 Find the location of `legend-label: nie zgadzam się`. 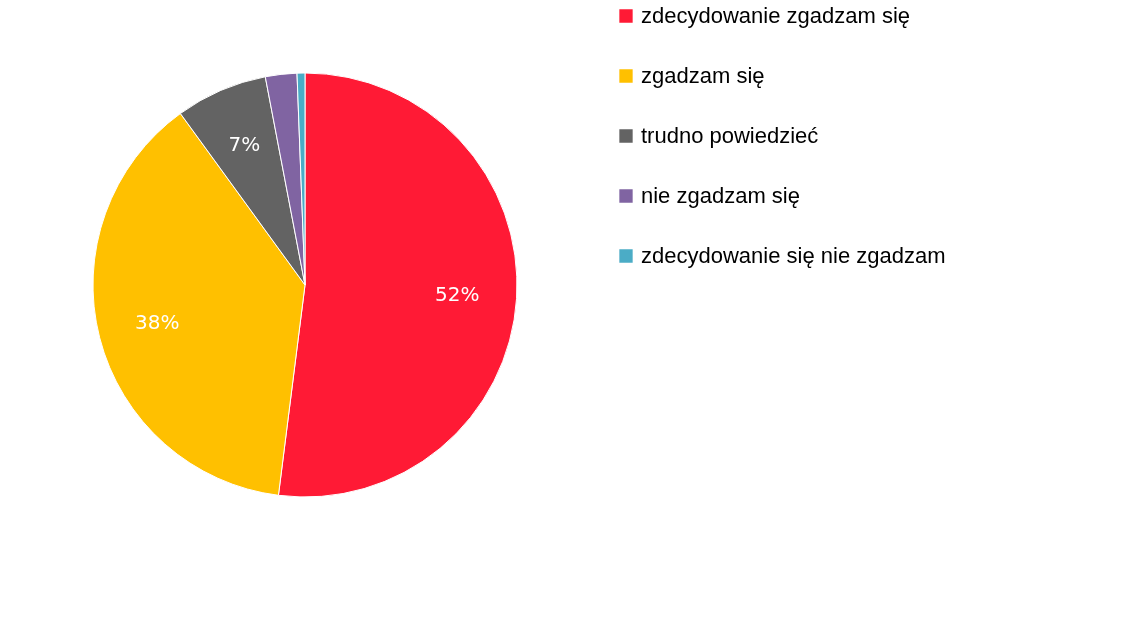

legend-label: nie zgadzam się is located at coordinates (720, 195).